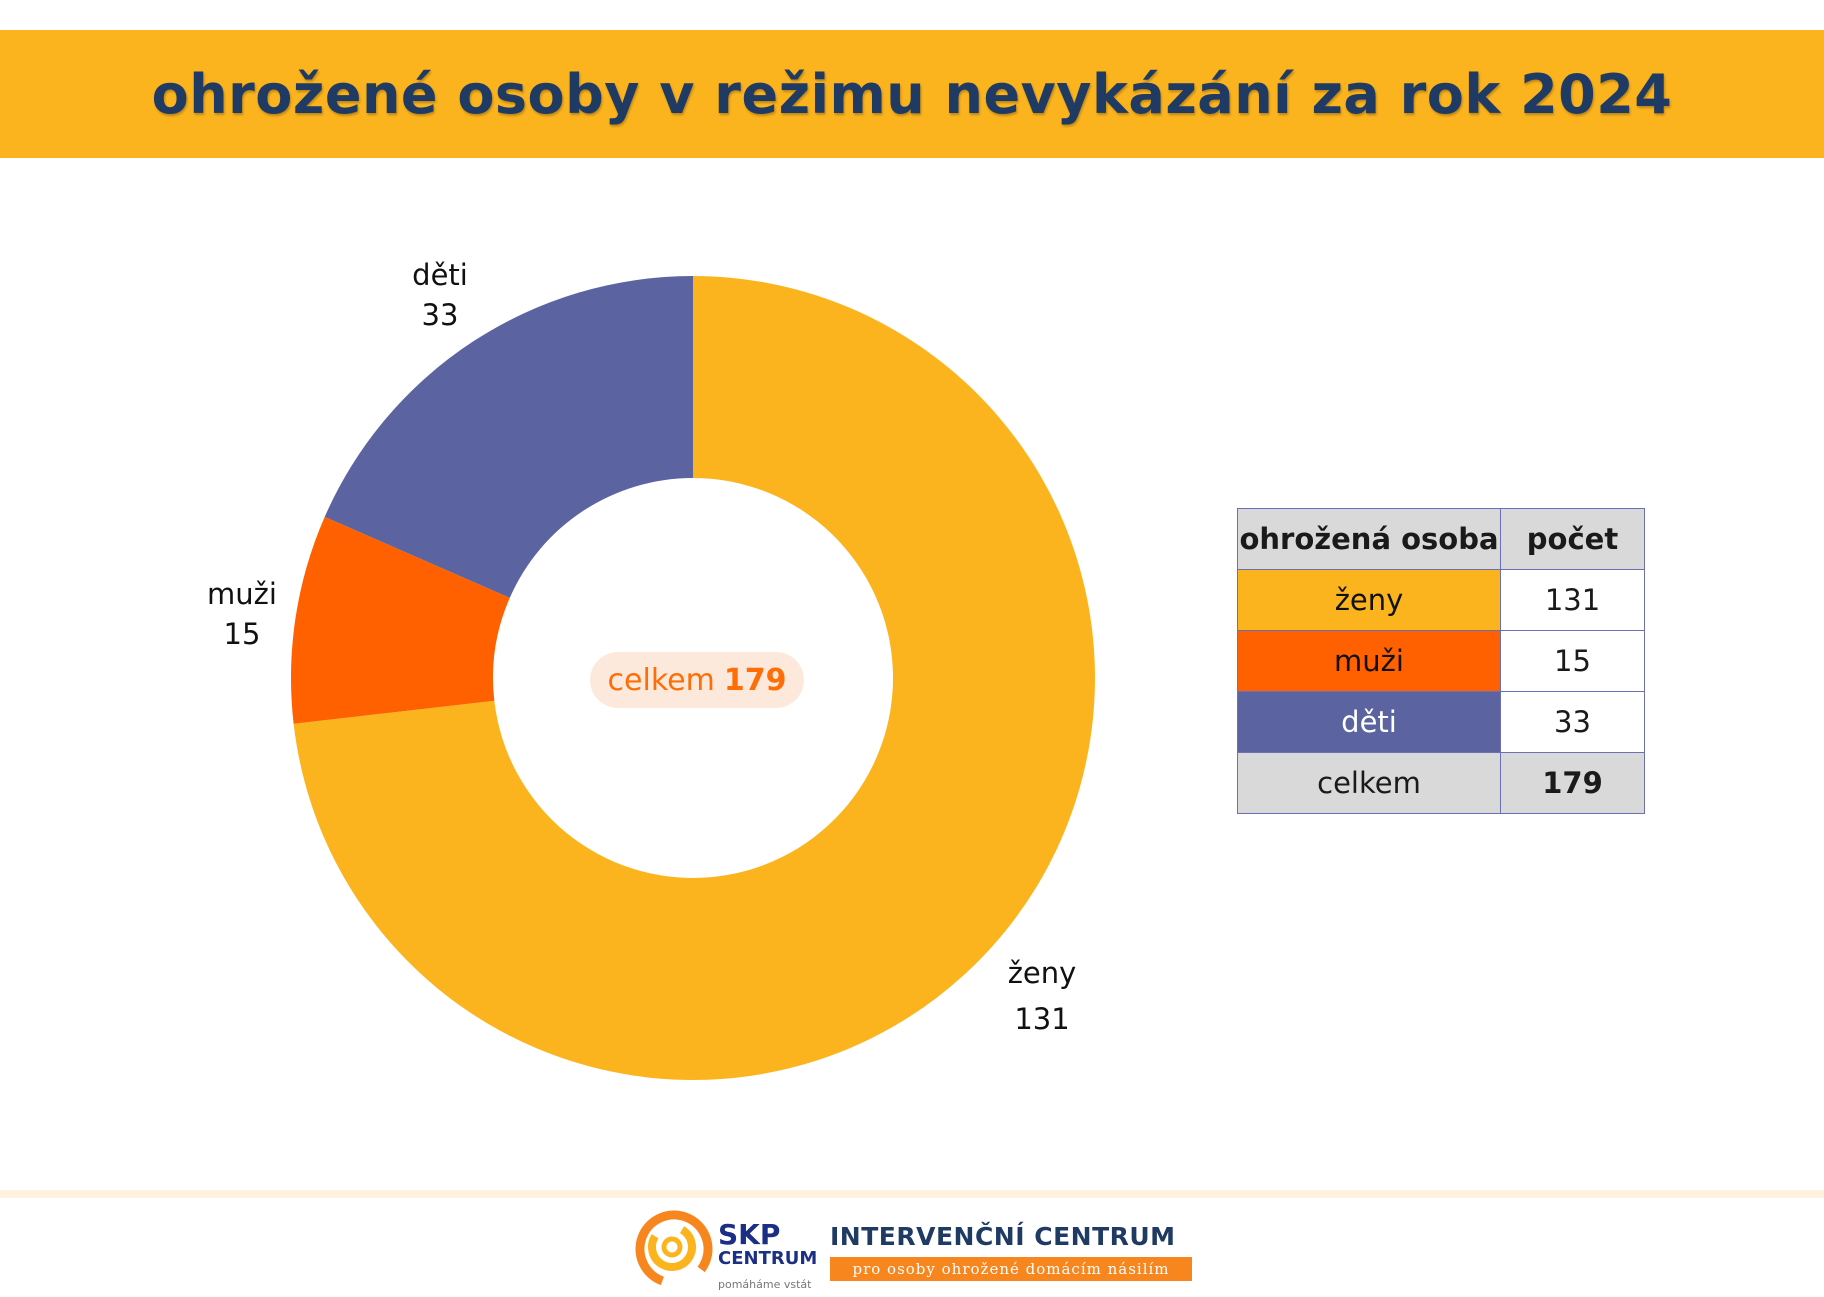  What do you see at coordinates (1572, 539) in the screenshot?
I see `table-header-count: počet` at bounding box center [1572, 539].